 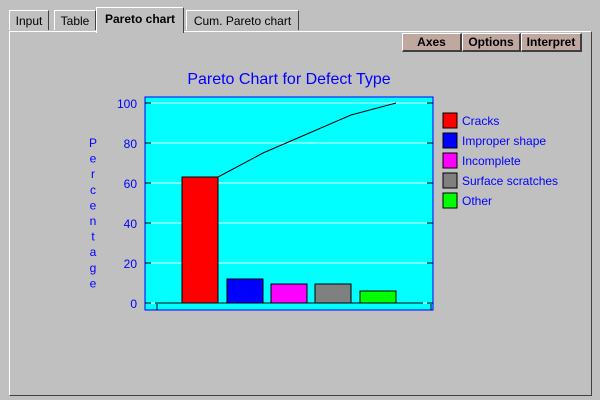 I want to click on y-axis-label-char: g, so click(x=93, y=268).